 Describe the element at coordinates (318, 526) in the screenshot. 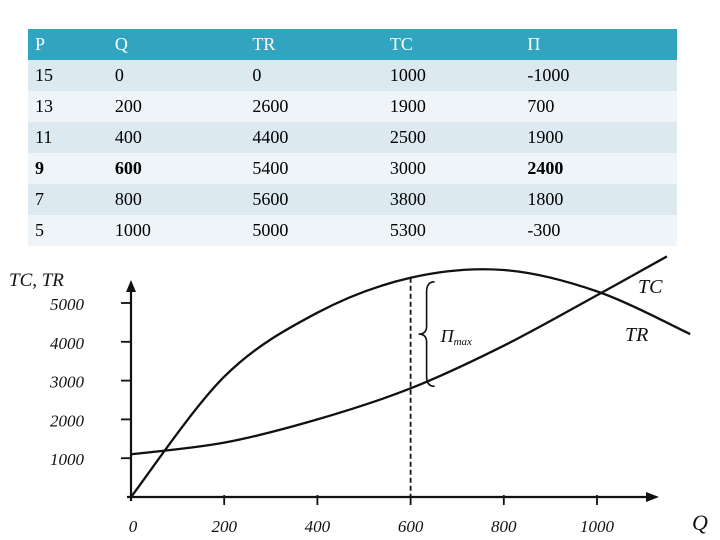

I see `x-tick-label: 400` at that location.